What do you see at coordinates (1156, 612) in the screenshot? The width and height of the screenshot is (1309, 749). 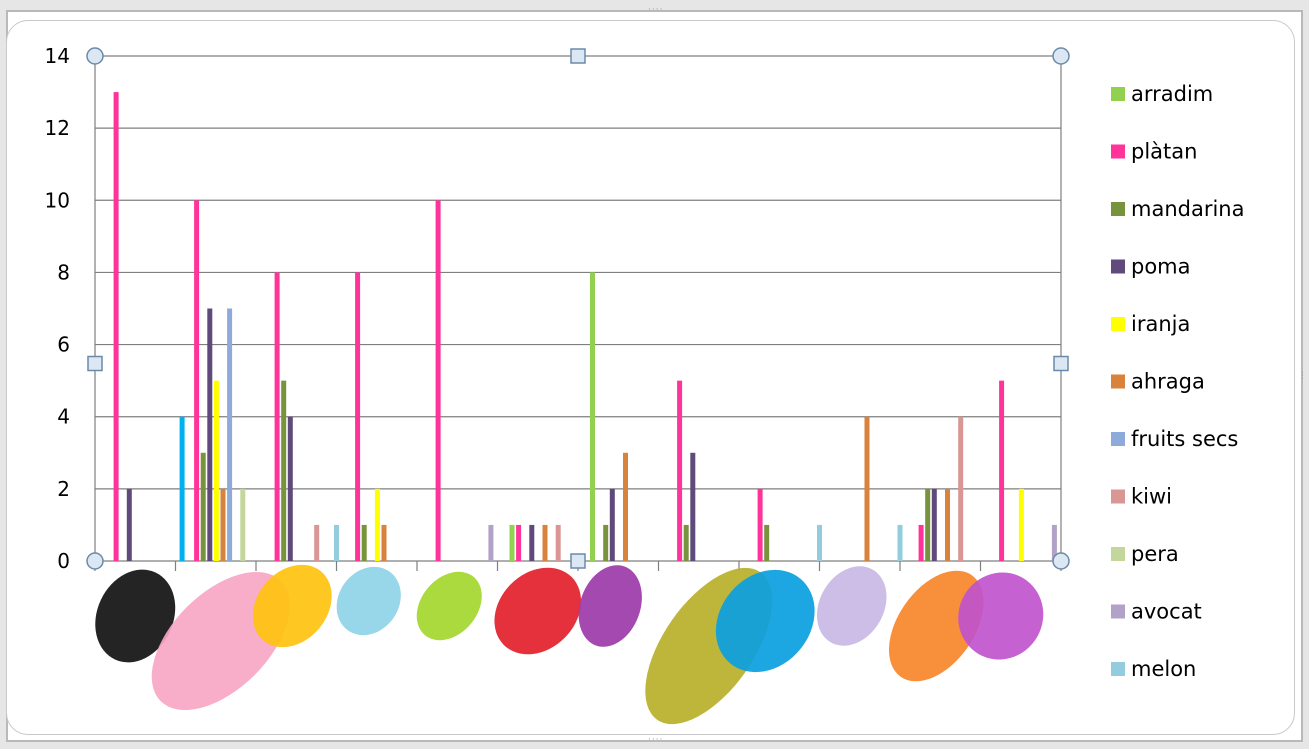 I see `legend-entry-avocat: avocat` at bounding box center [1156, 612].